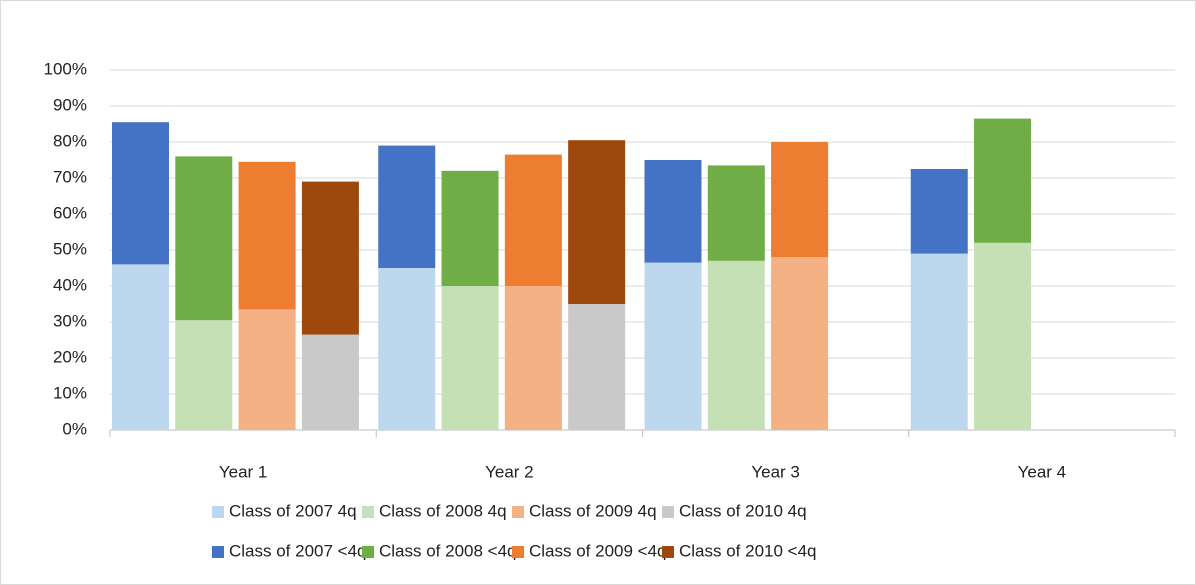  Describe the element at coordinates (74, 428) in the screenshot. I see `y-tick-label: 0%` at that location.